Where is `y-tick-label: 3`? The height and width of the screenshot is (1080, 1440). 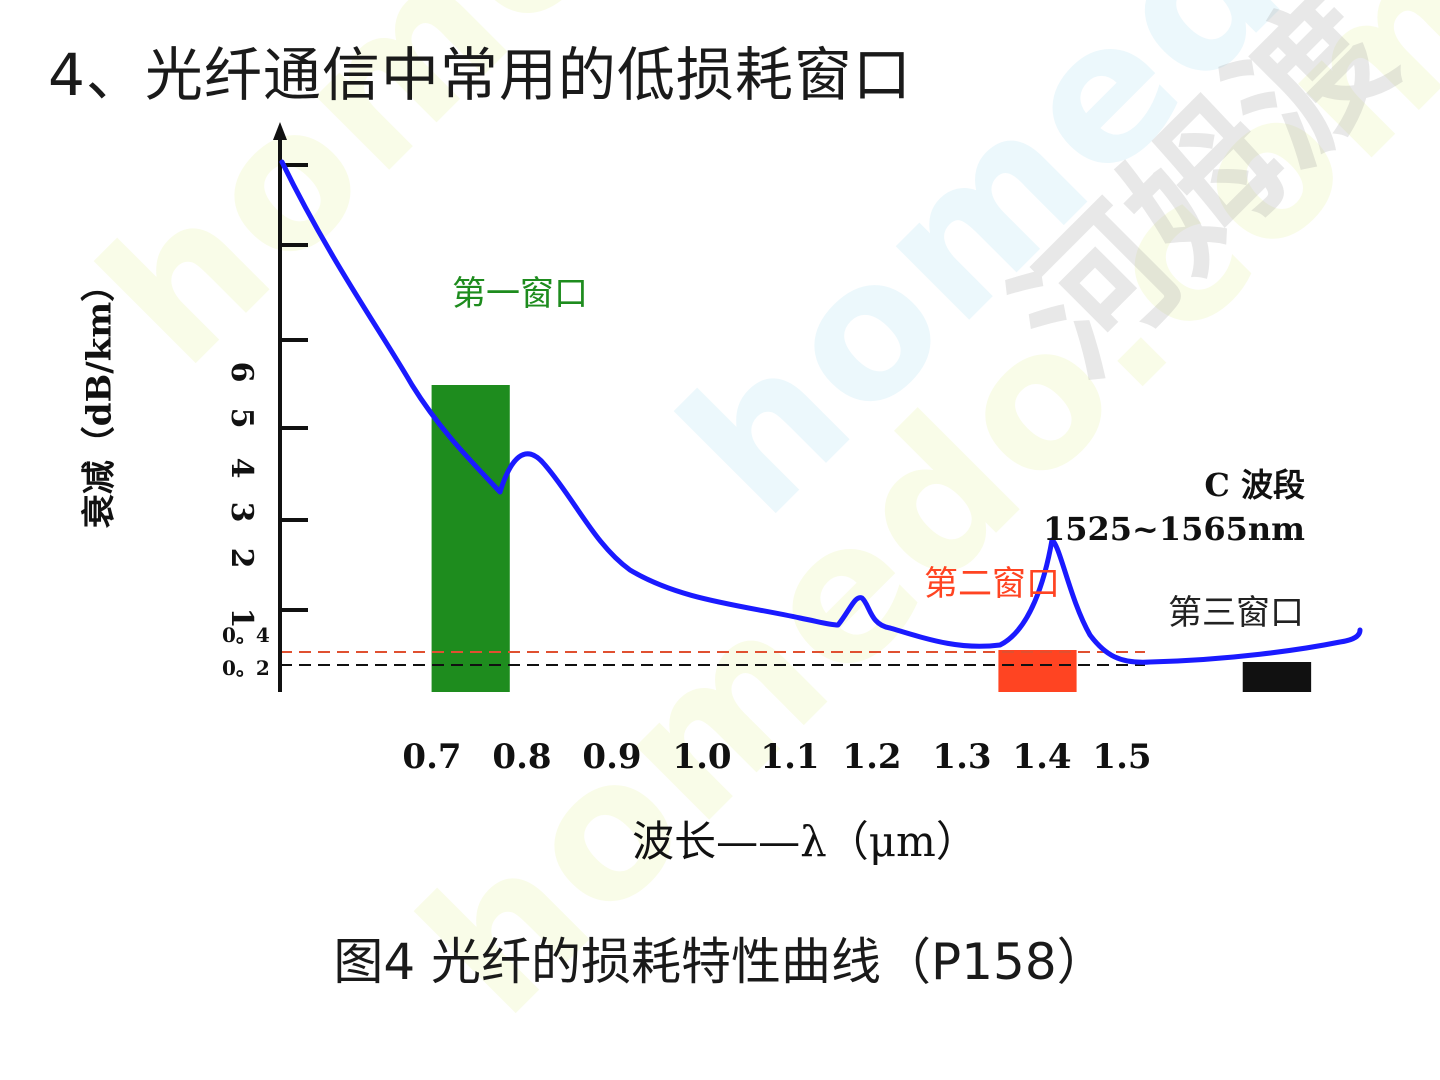
y-tick-label: 3 is located at coordinates (241, 512).